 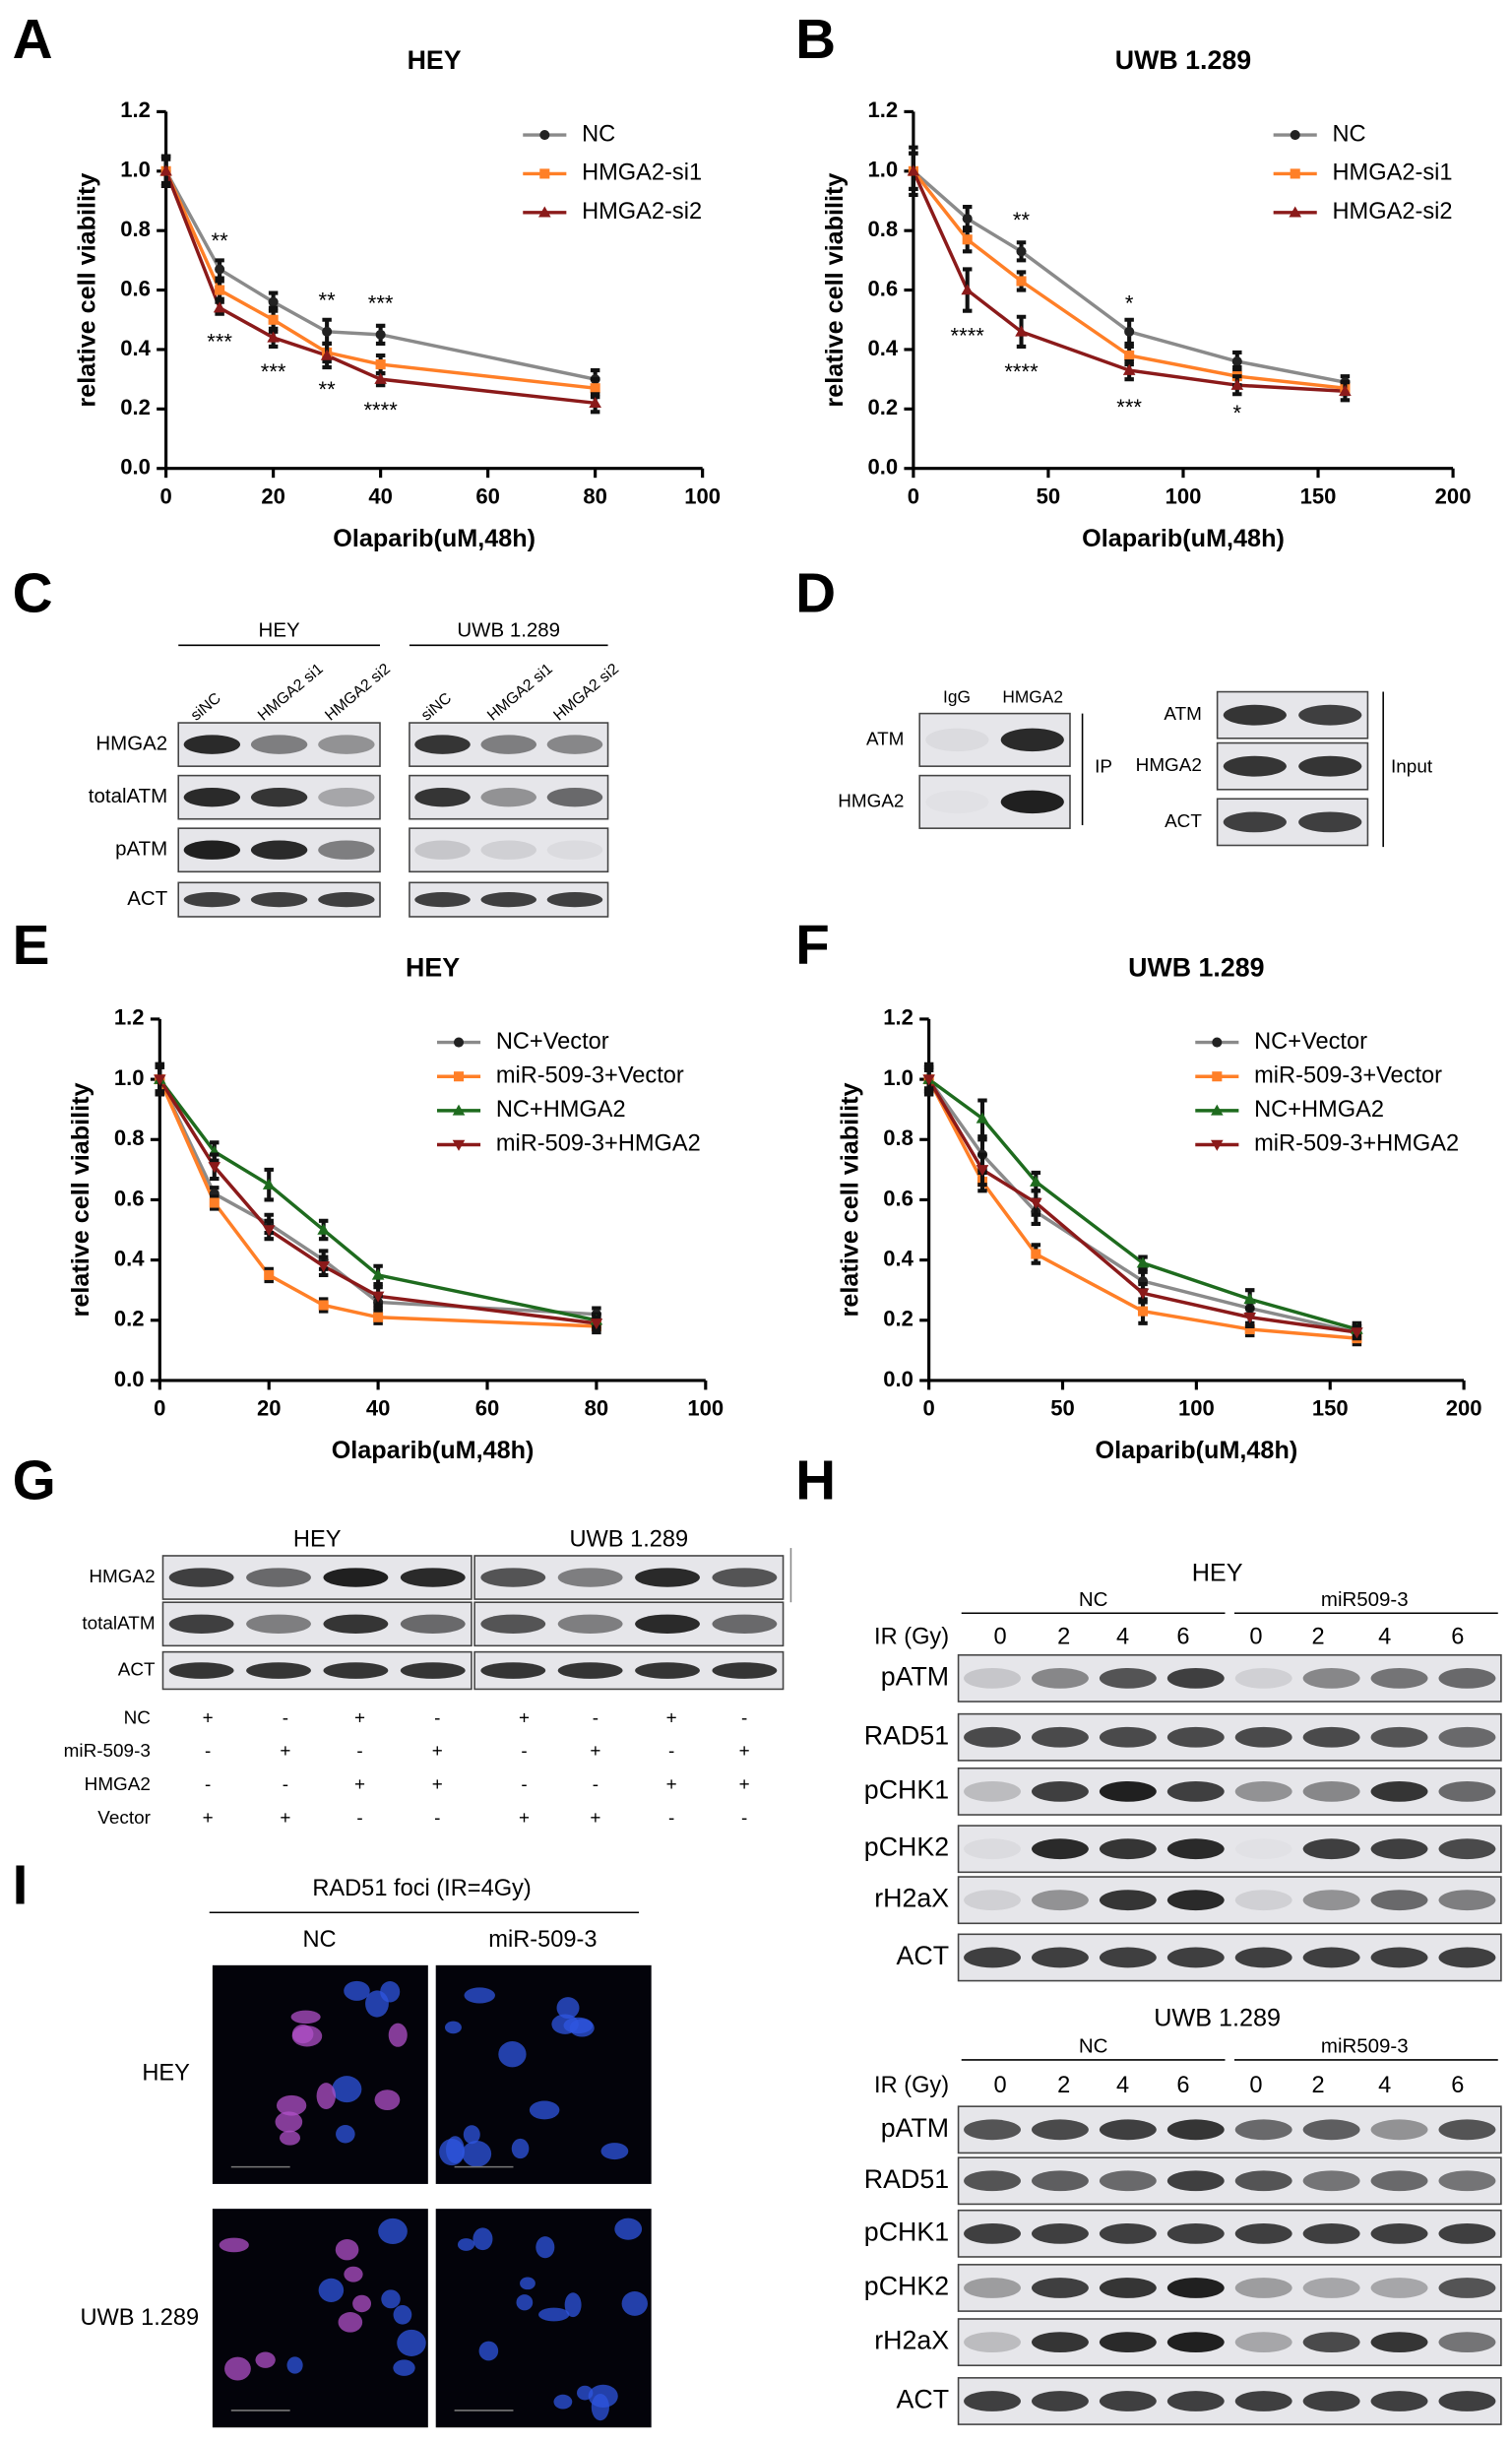 What do you see at coordinates (705, 1408) in the screenshot?
I see `x-tick-label: 100` at bounding box center [705, 1408].